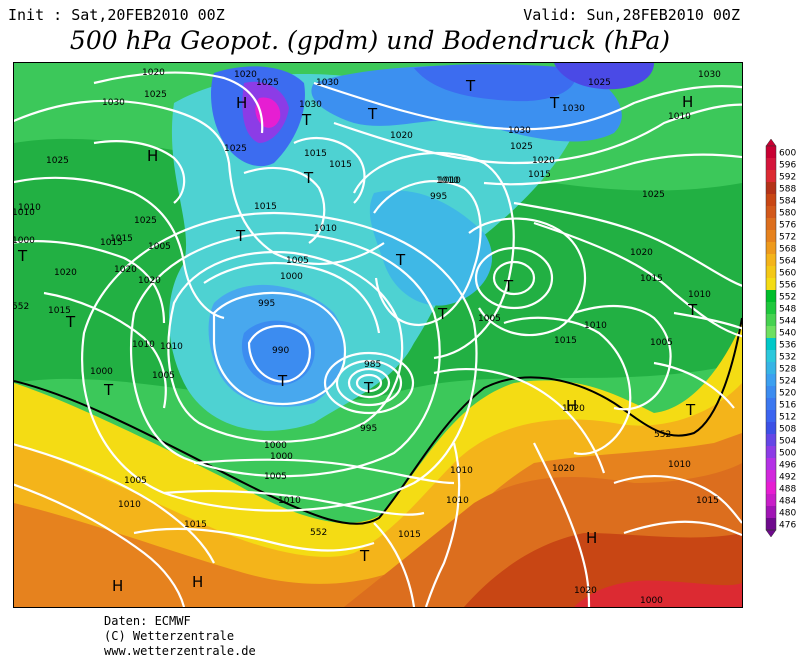 Image resolution: width=812 pixels, height=671 pixels. I want to click on legend-level: 556, so click(787, 286).